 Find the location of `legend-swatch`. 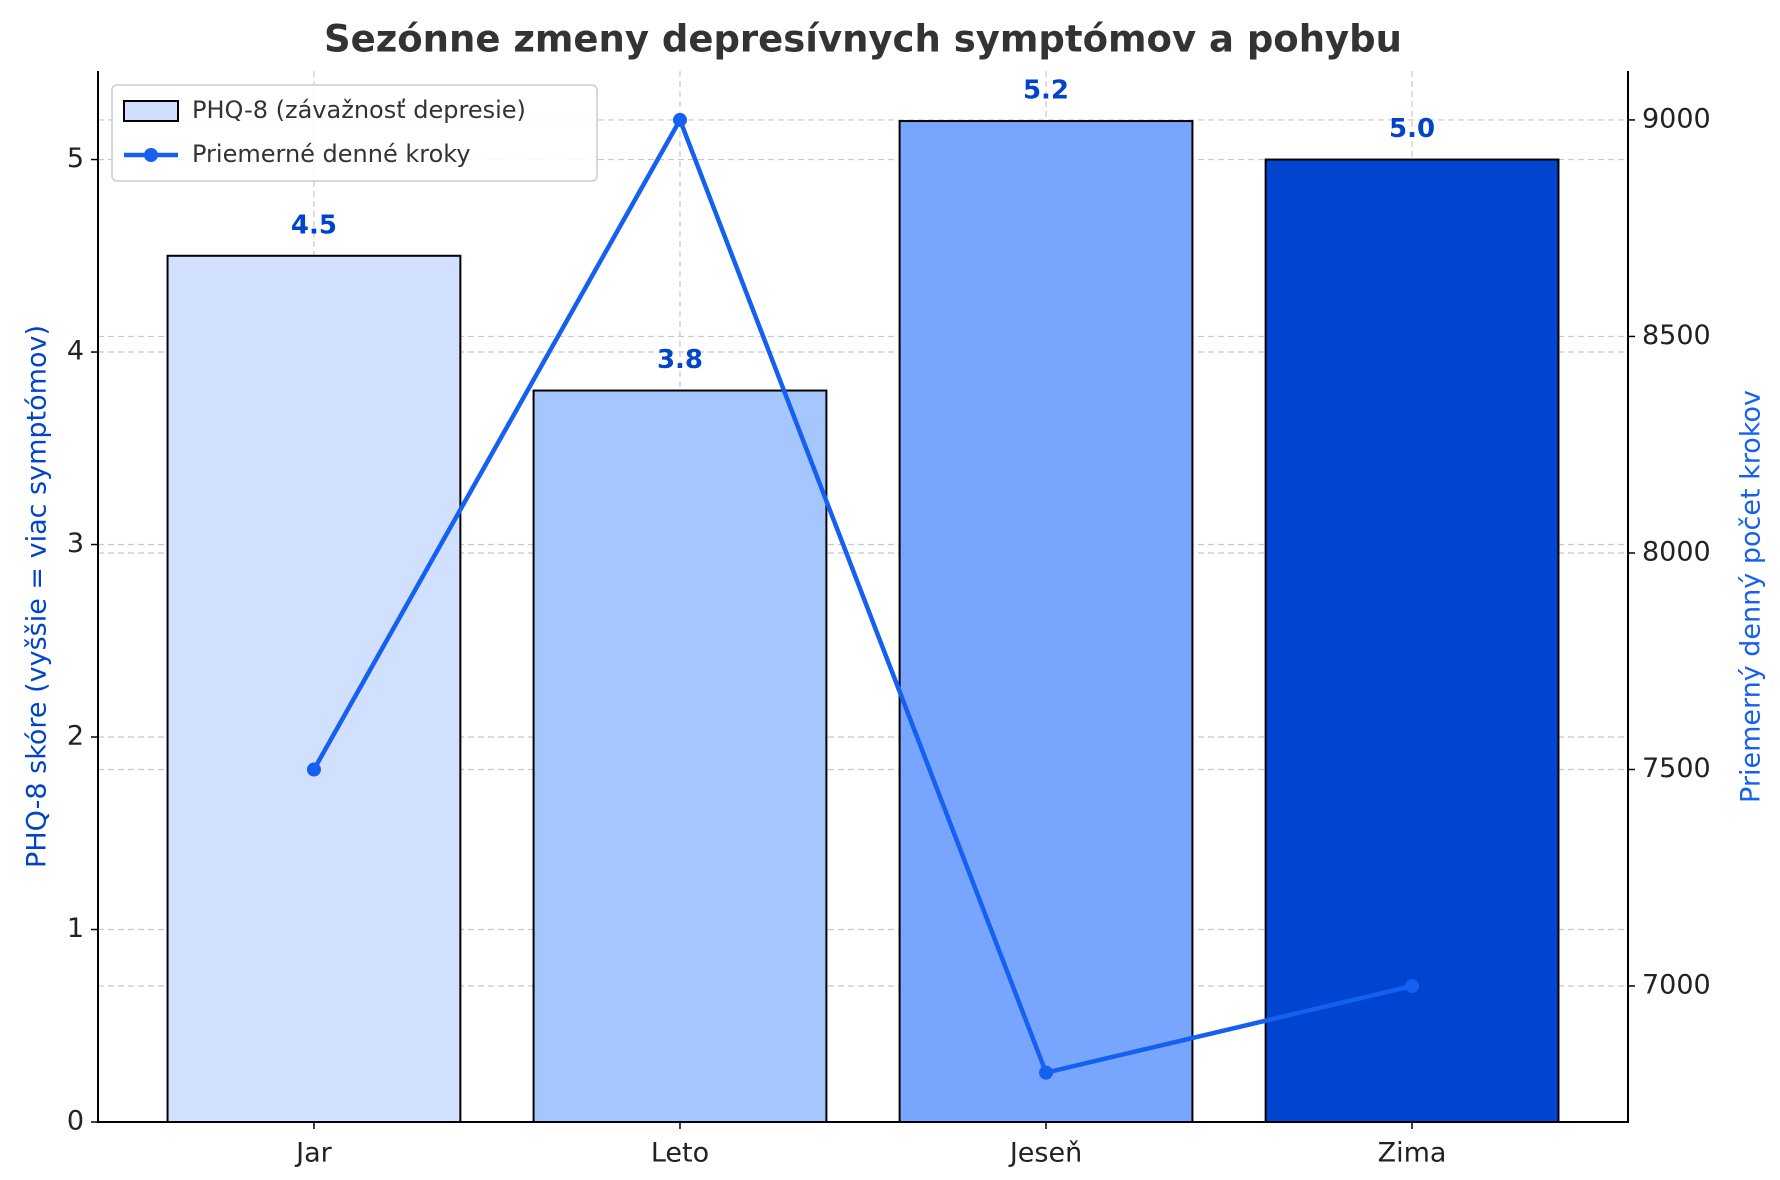

legend-swatch is located at coordinates (151, 111).